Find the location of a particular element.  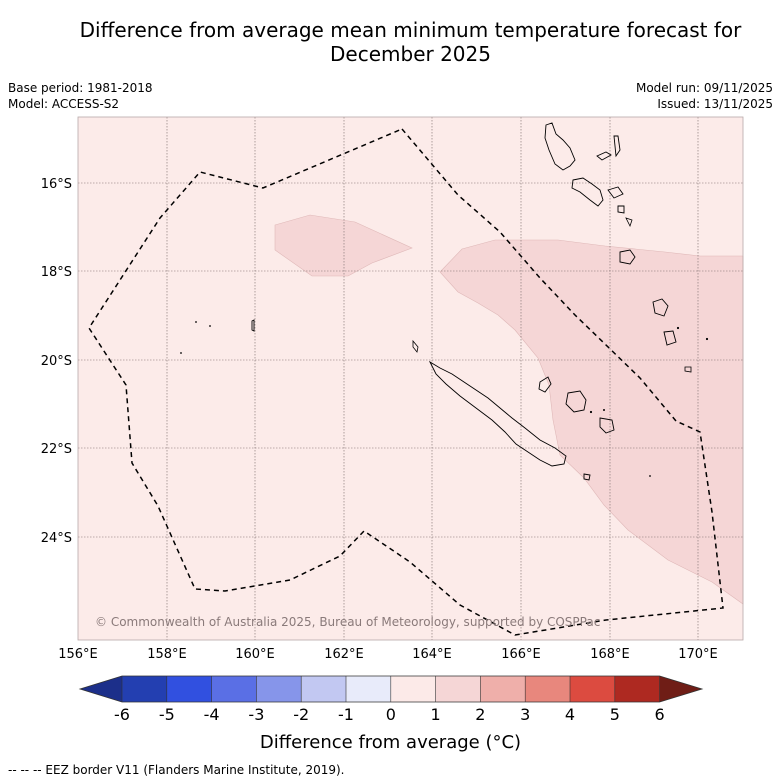

colorbar-label-minus4: -4 is located at coordinates (212, 714).